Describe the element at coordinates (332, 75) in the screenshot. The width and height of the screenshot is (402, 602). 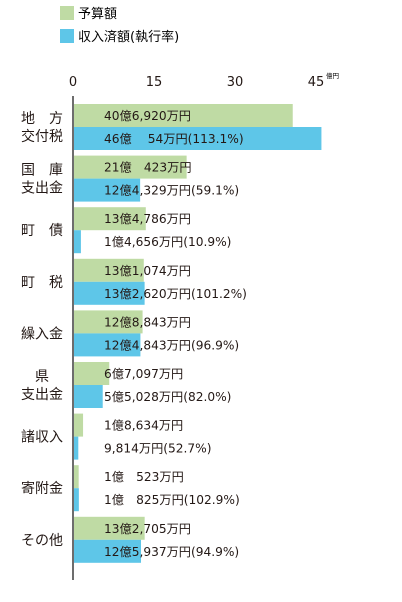
I see `unit-label: 億円` at that location.